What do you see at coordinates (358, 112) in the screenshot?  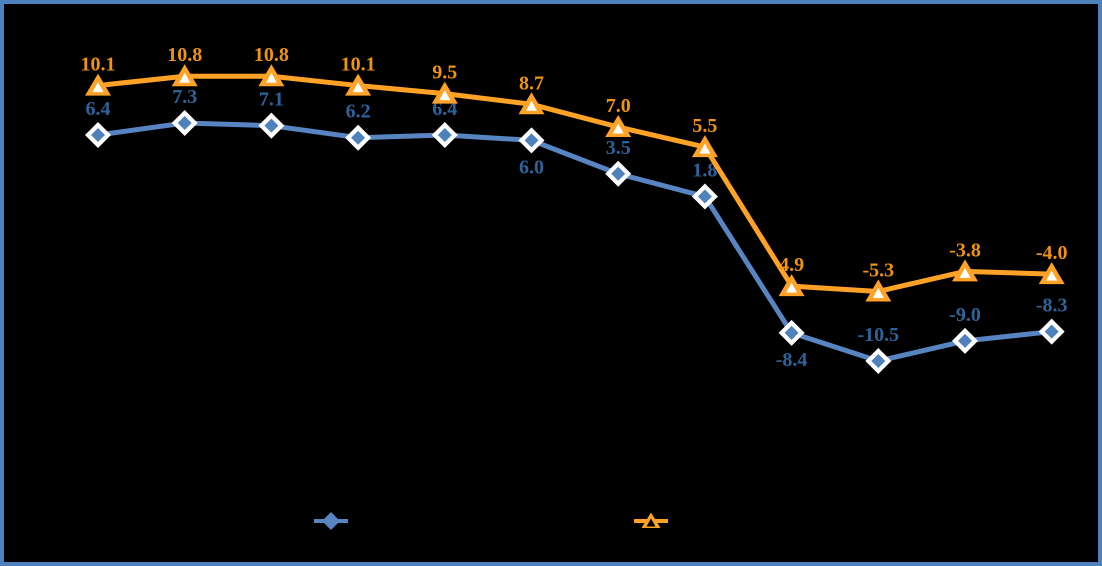 I see `data-label: 6.2` at bounding box center [358, 112].